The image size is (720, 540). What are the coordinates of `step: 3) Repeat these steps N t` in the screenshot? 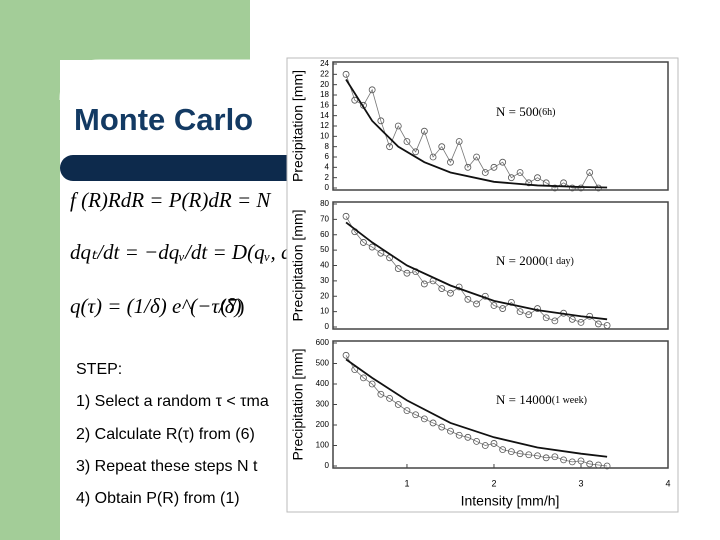 It's located at (167, 466).